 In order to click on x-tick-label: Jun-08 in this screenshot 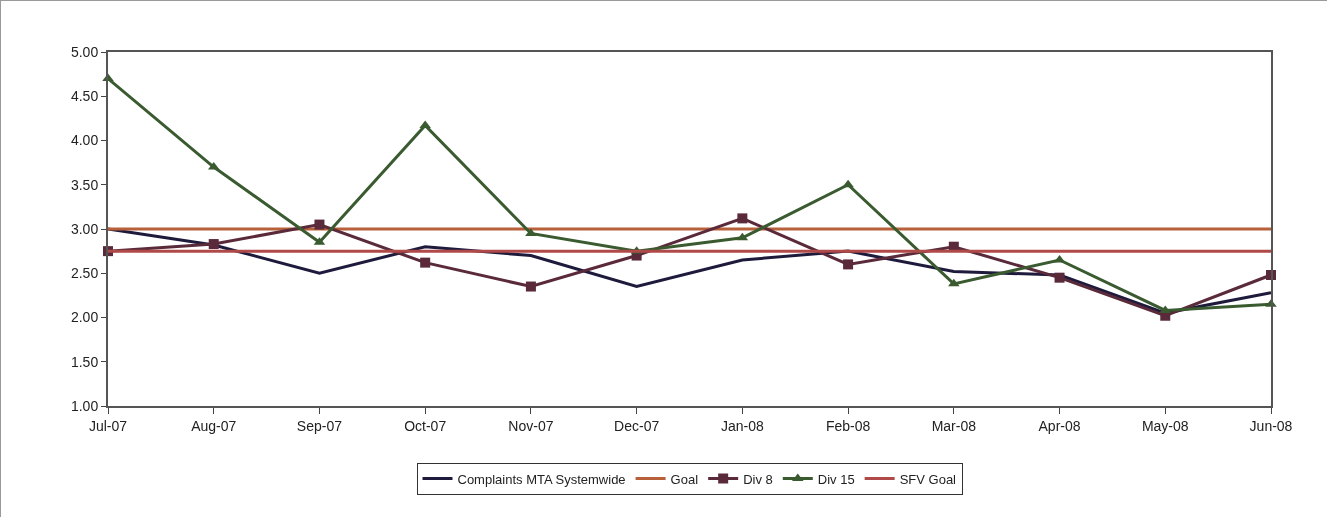, I will do `click(1271, 425)`.